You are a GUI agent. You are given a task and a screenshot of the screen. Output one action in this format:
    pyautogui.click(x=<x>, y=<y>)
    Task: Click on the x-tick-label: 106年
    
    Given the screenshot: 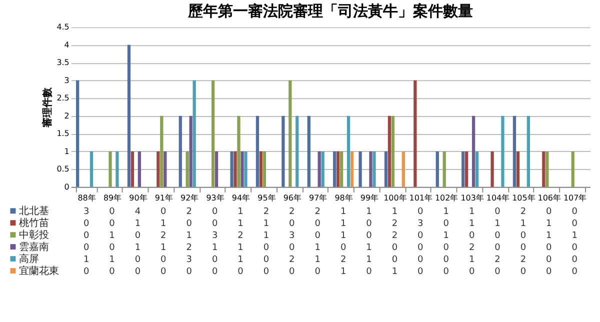 What is the action you would take?
    pyautogui.click(x=550, y=197)
    